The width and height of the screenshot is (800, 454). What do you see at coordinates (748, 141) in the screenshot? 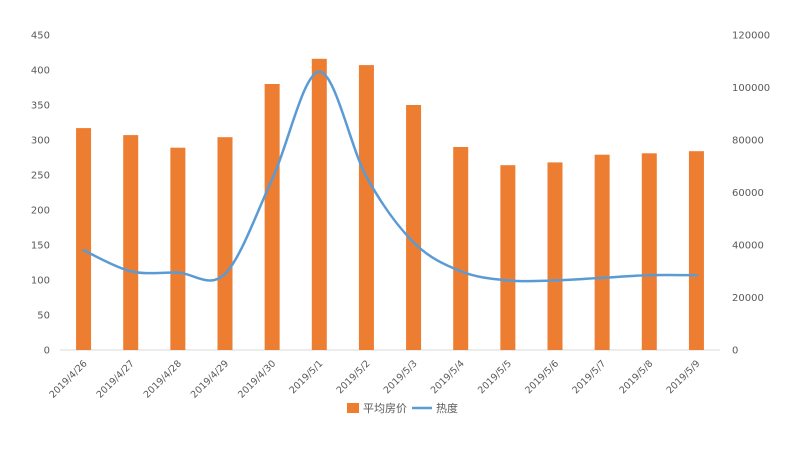
I see `y-right-tick-label: 80000` at bounding box center [748, 141].